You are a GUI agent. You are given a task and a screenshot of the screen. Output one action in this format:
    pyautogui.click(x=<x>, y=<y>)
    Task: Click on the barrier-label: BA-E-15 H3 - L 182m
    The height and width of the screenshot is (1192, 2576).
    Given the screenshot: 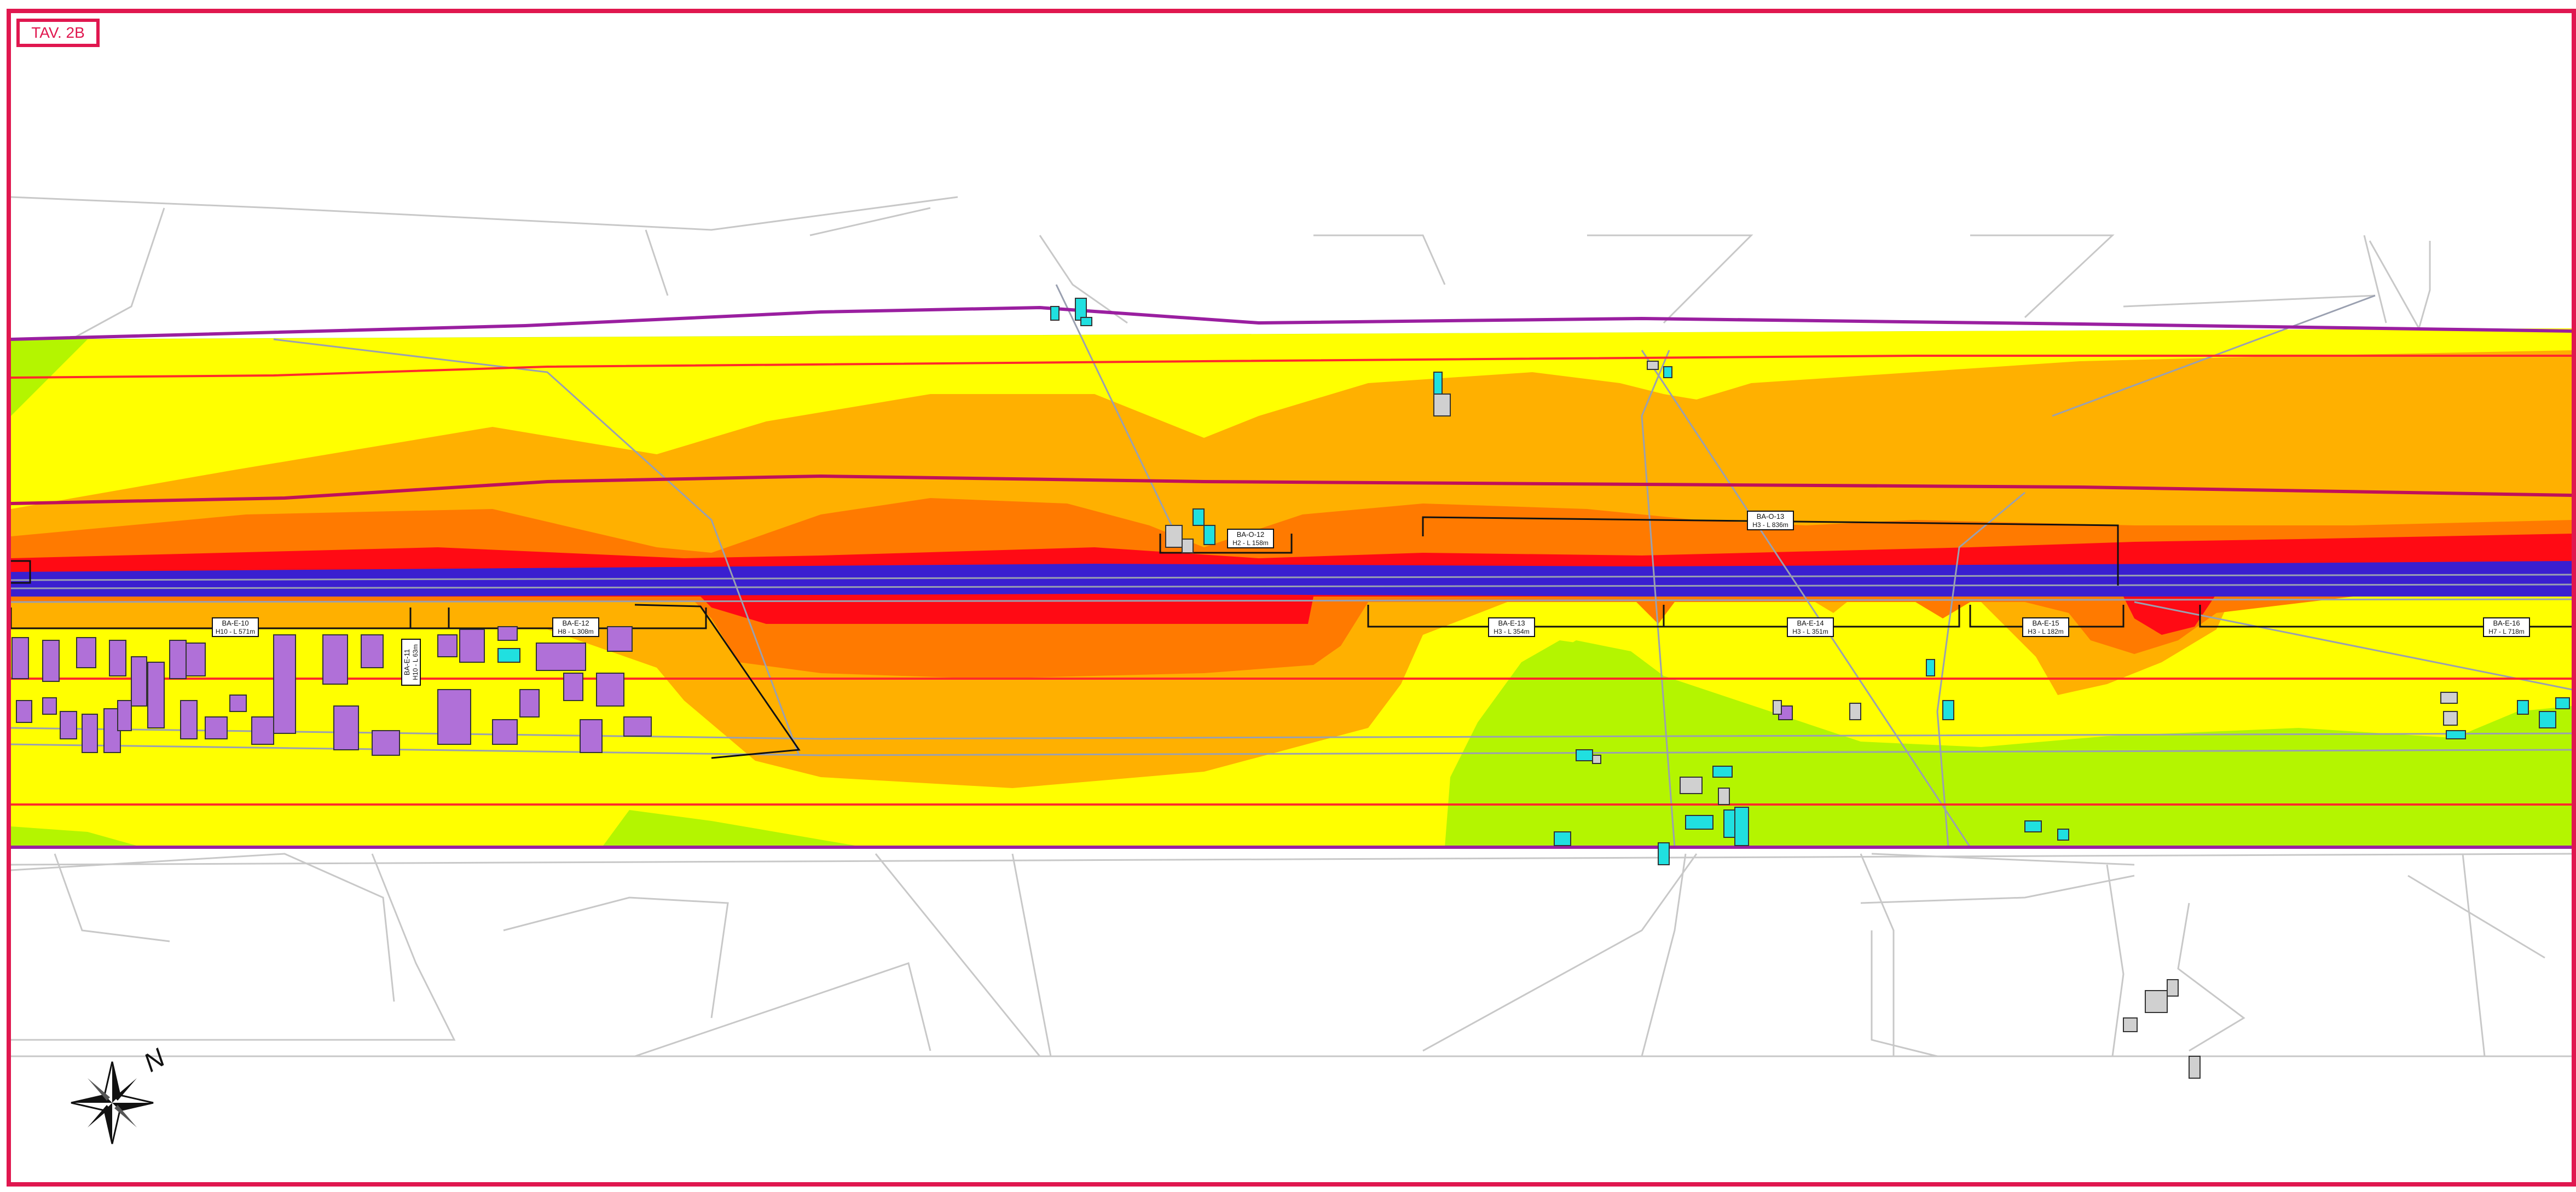 What is the action you would take?
    pyautogui.click(x=2045, y=627)
    